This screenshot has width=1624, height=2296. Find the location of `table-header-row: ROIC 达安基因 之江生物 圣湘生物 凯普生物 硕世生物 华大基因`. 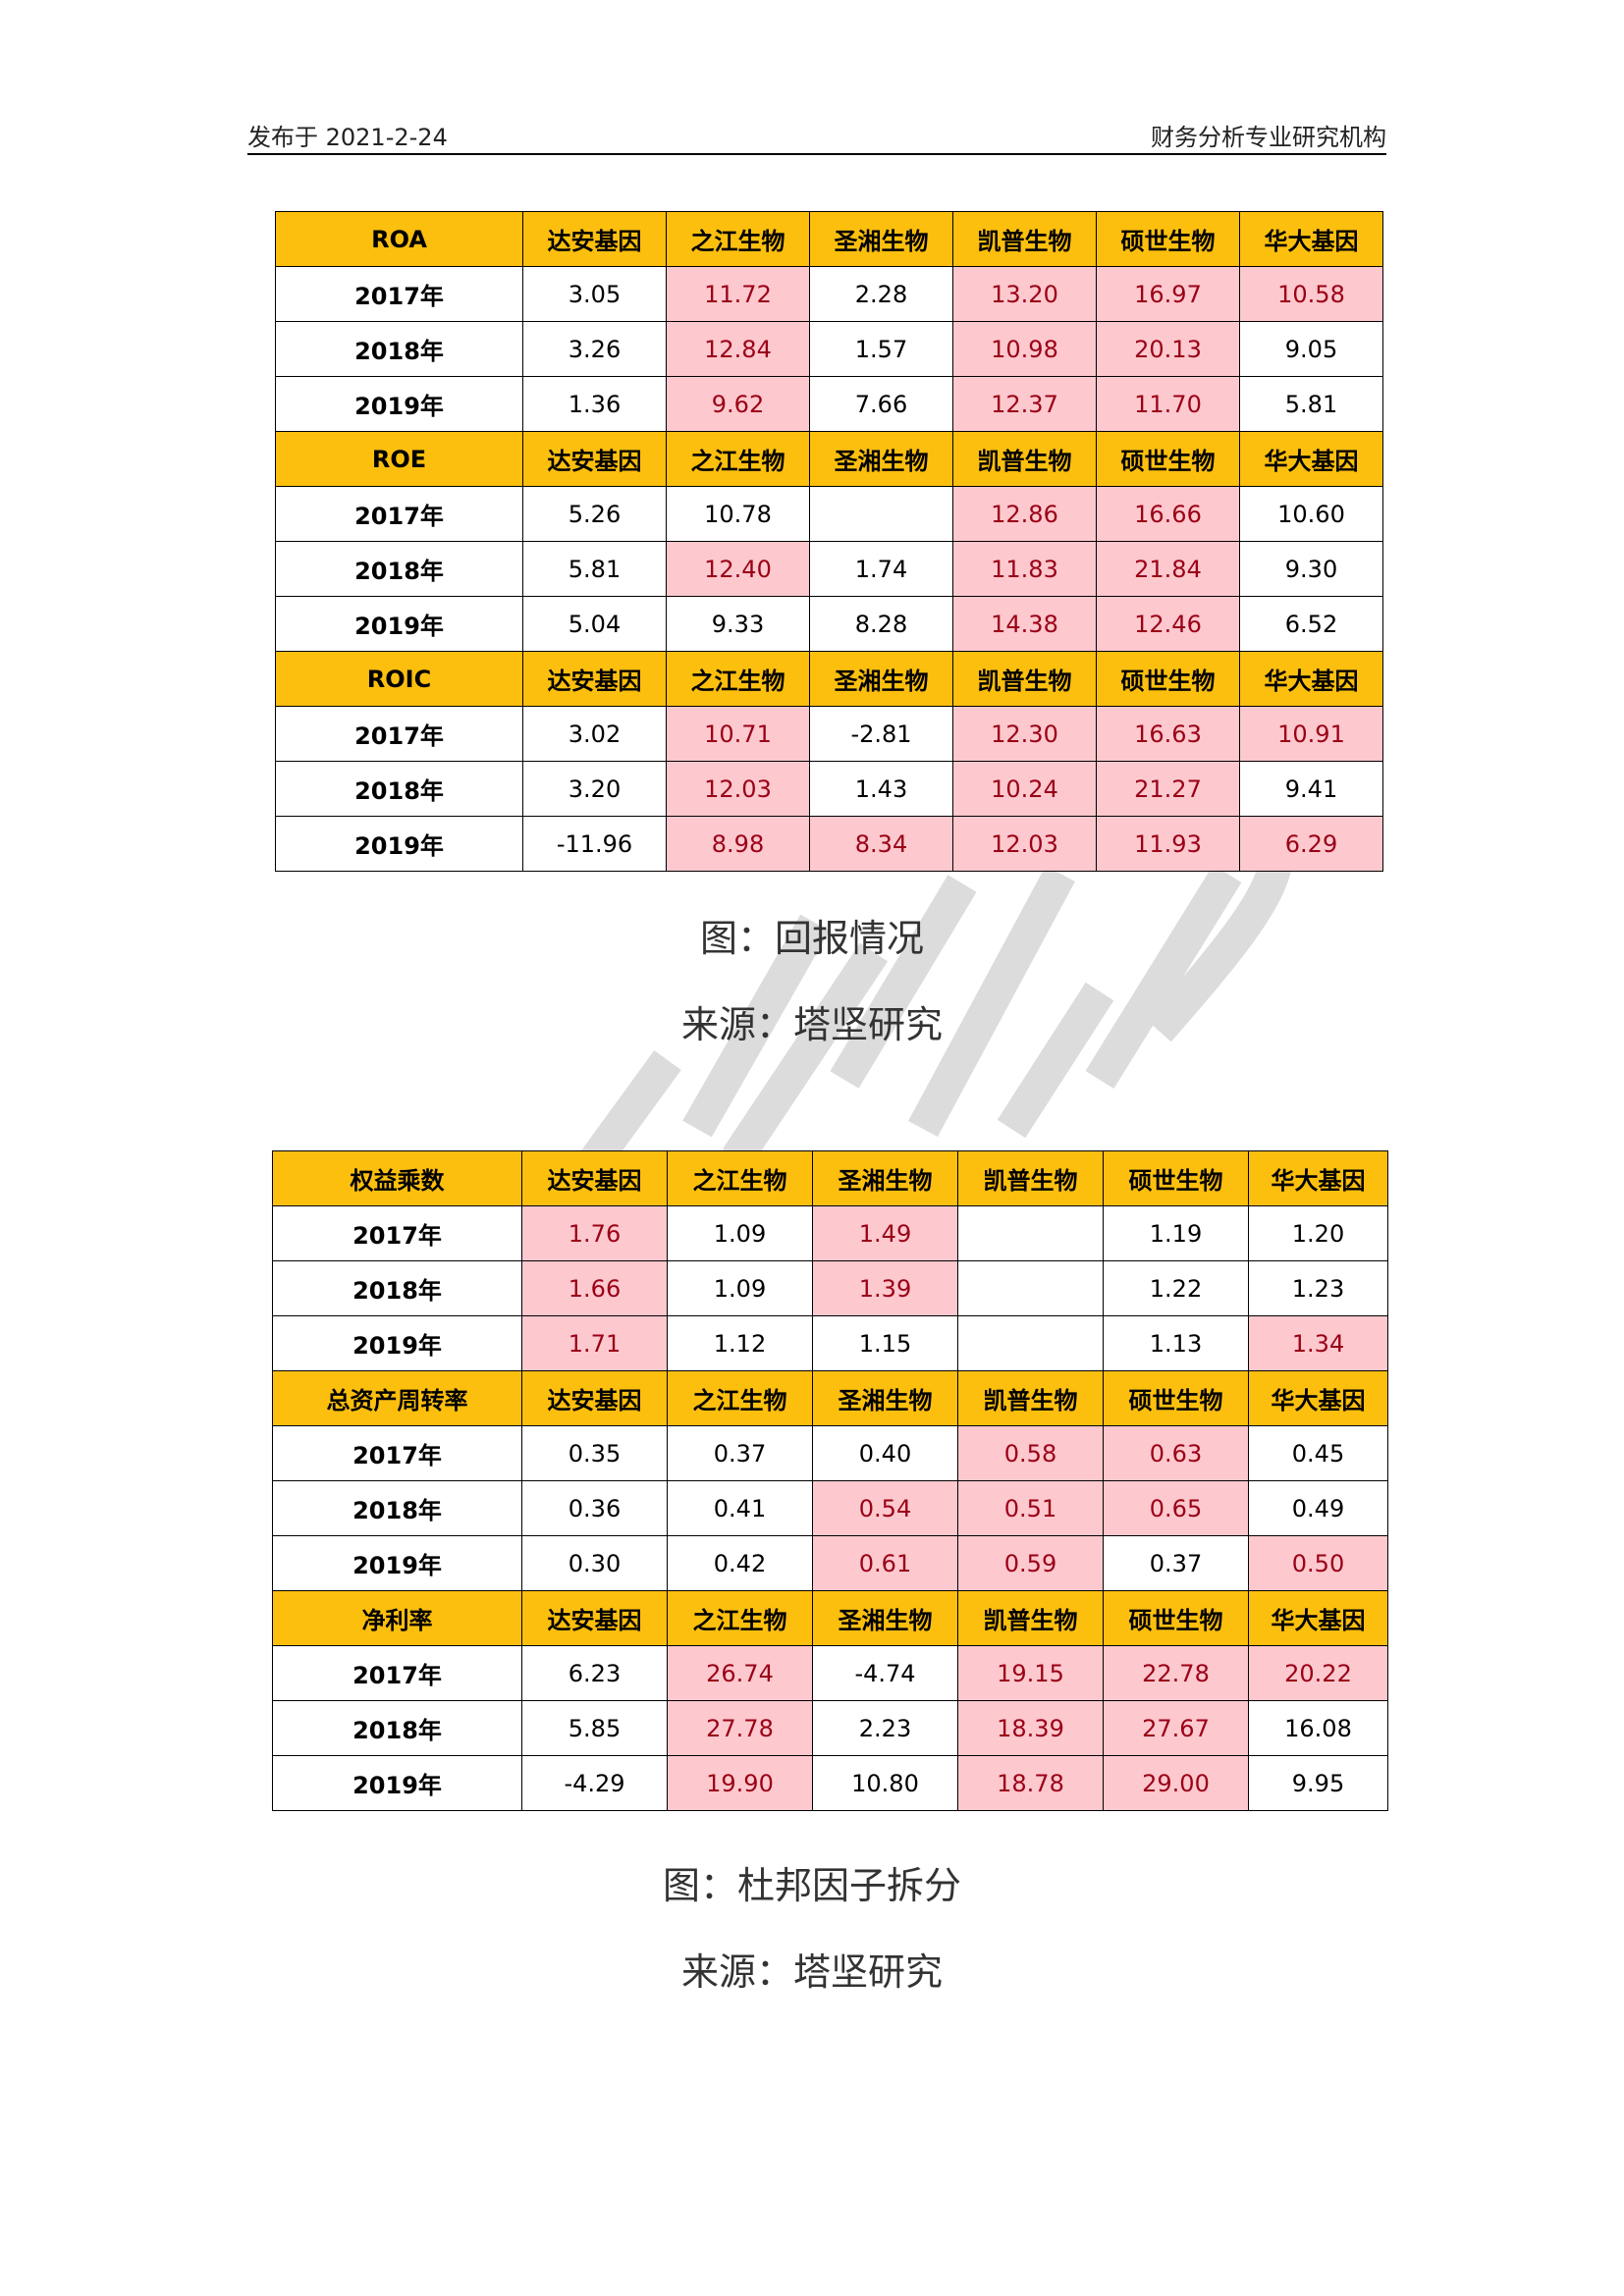

table-header-row: ROIC 达安基因 之江生物 圣湘生物 凯普生物 硕世生物 华大基因 is located at coordinates (829, 679).